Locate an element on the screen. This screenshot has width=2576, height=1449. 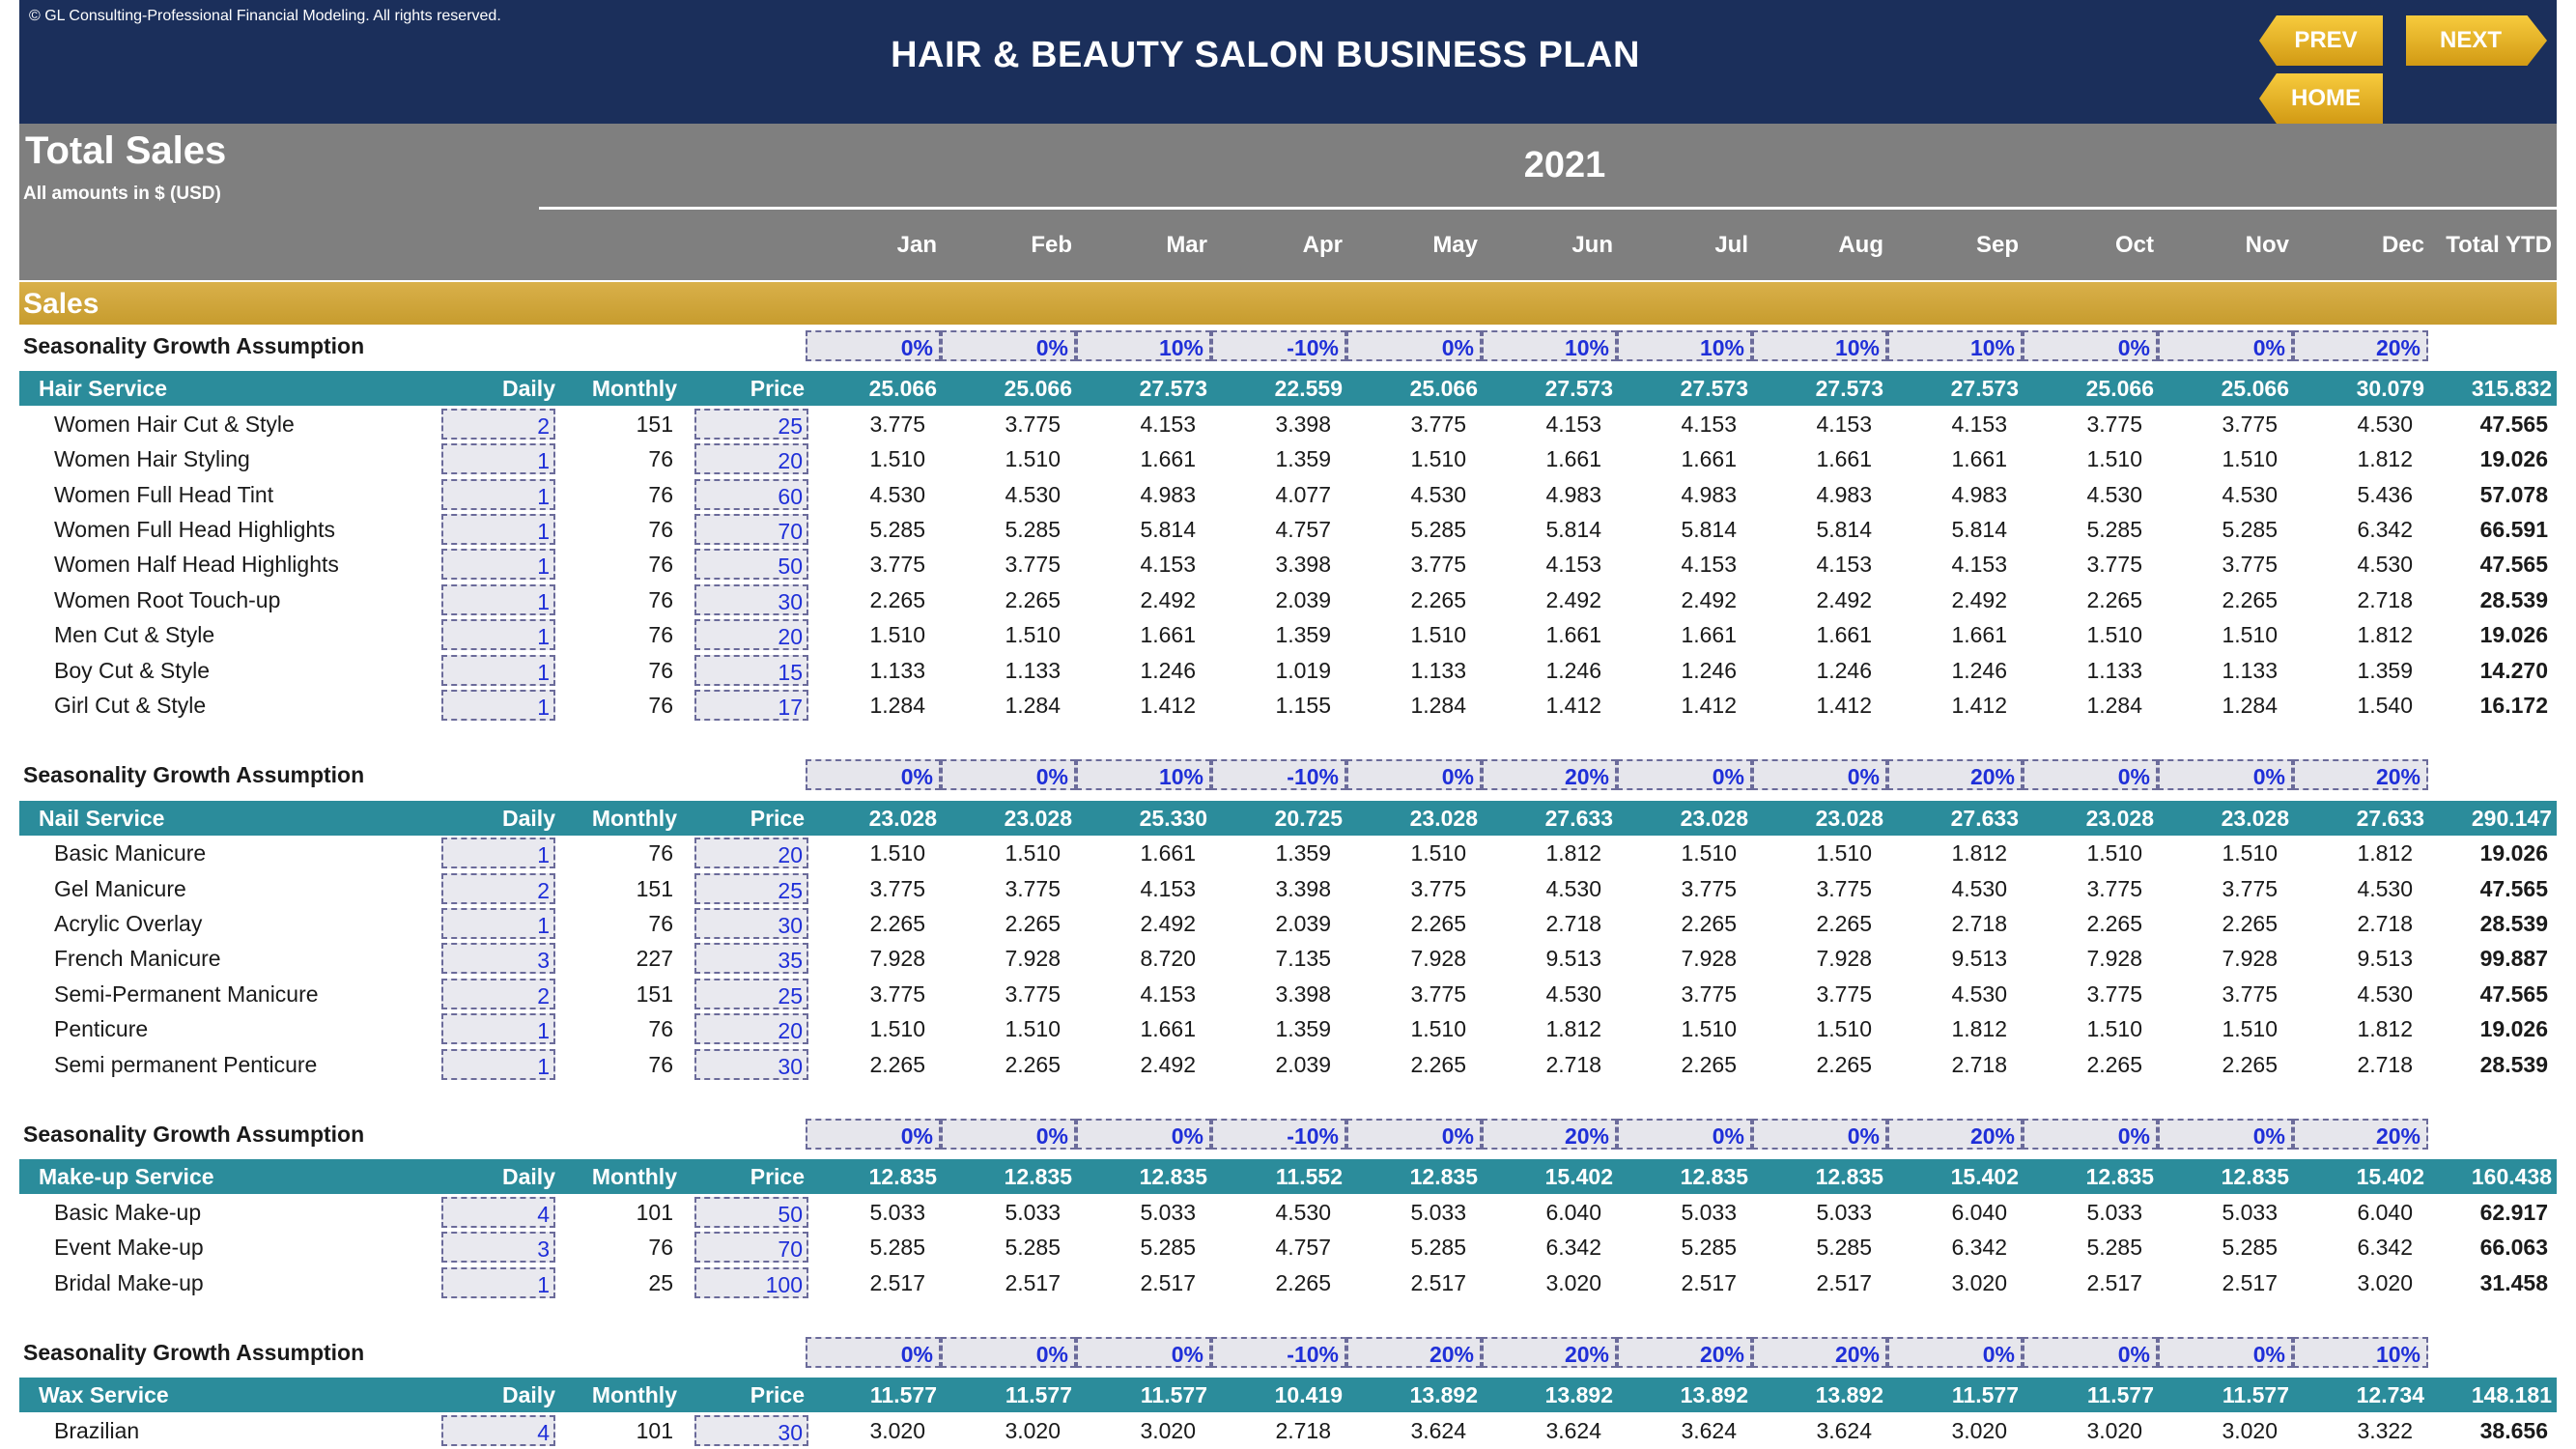
service-total: 12.835 is located at coordinates (1714, 1177).